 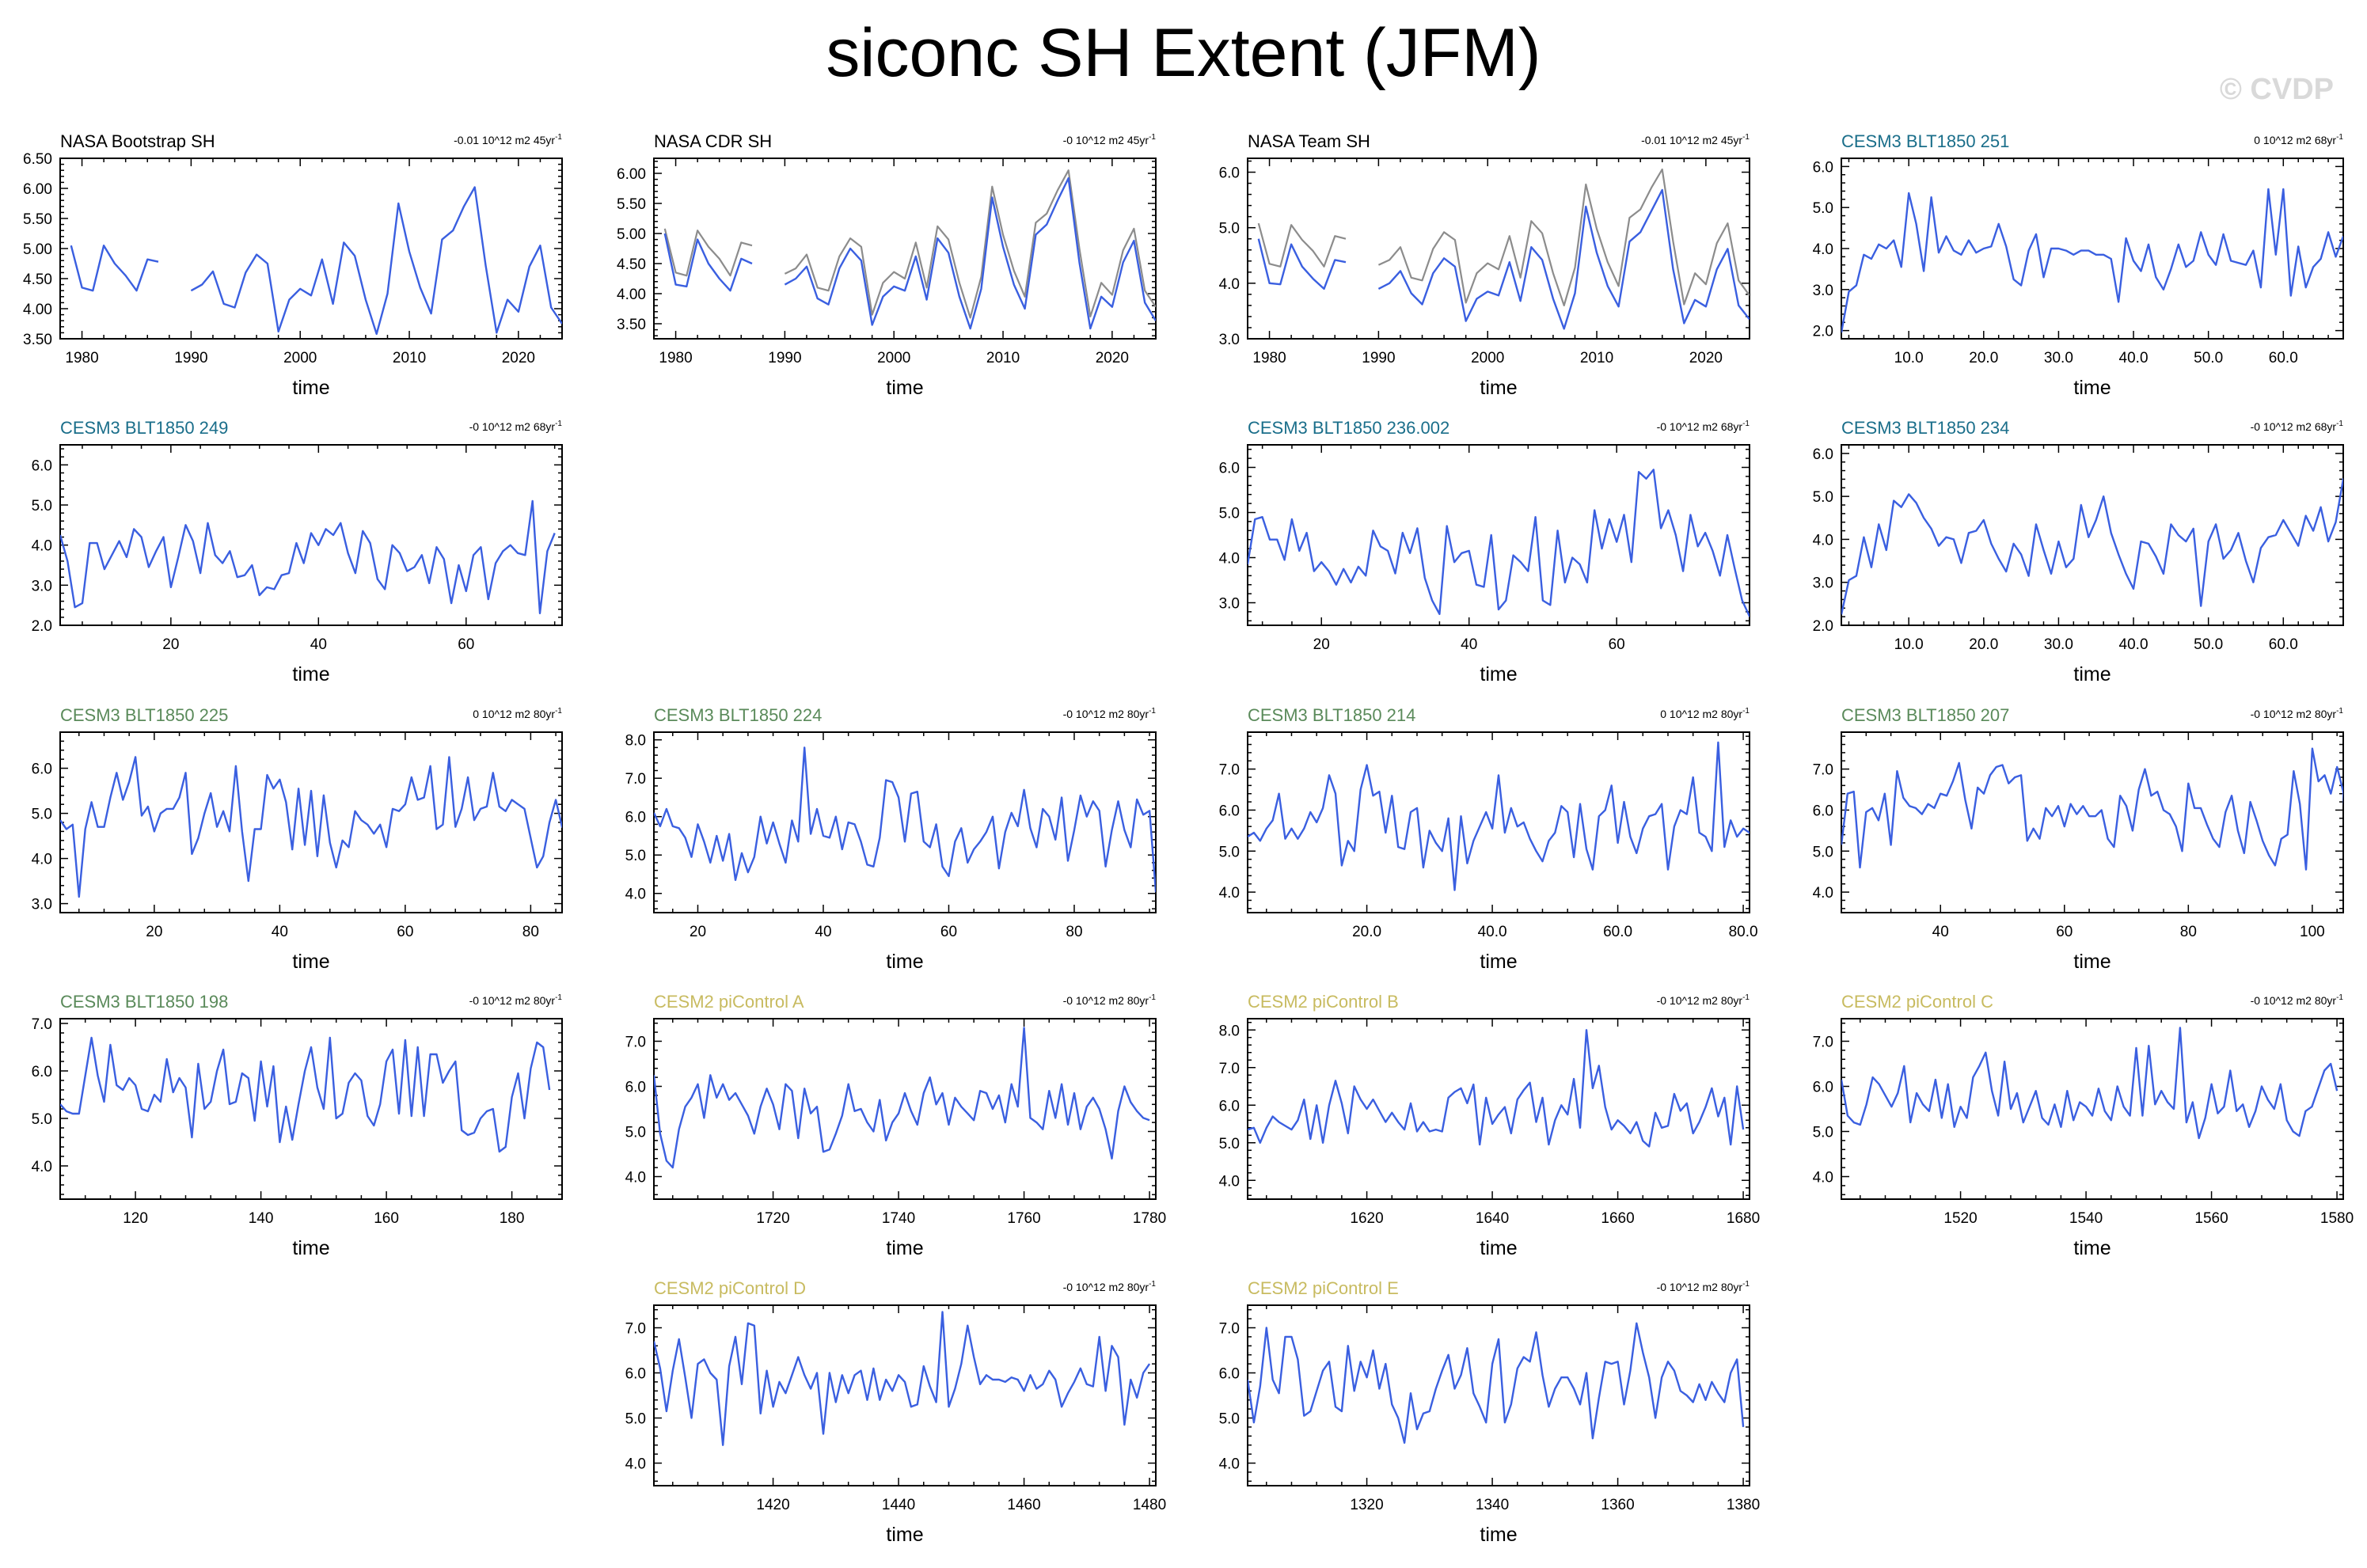 I want to click on x-tick-label: 100, so click(x=2313, y=932).